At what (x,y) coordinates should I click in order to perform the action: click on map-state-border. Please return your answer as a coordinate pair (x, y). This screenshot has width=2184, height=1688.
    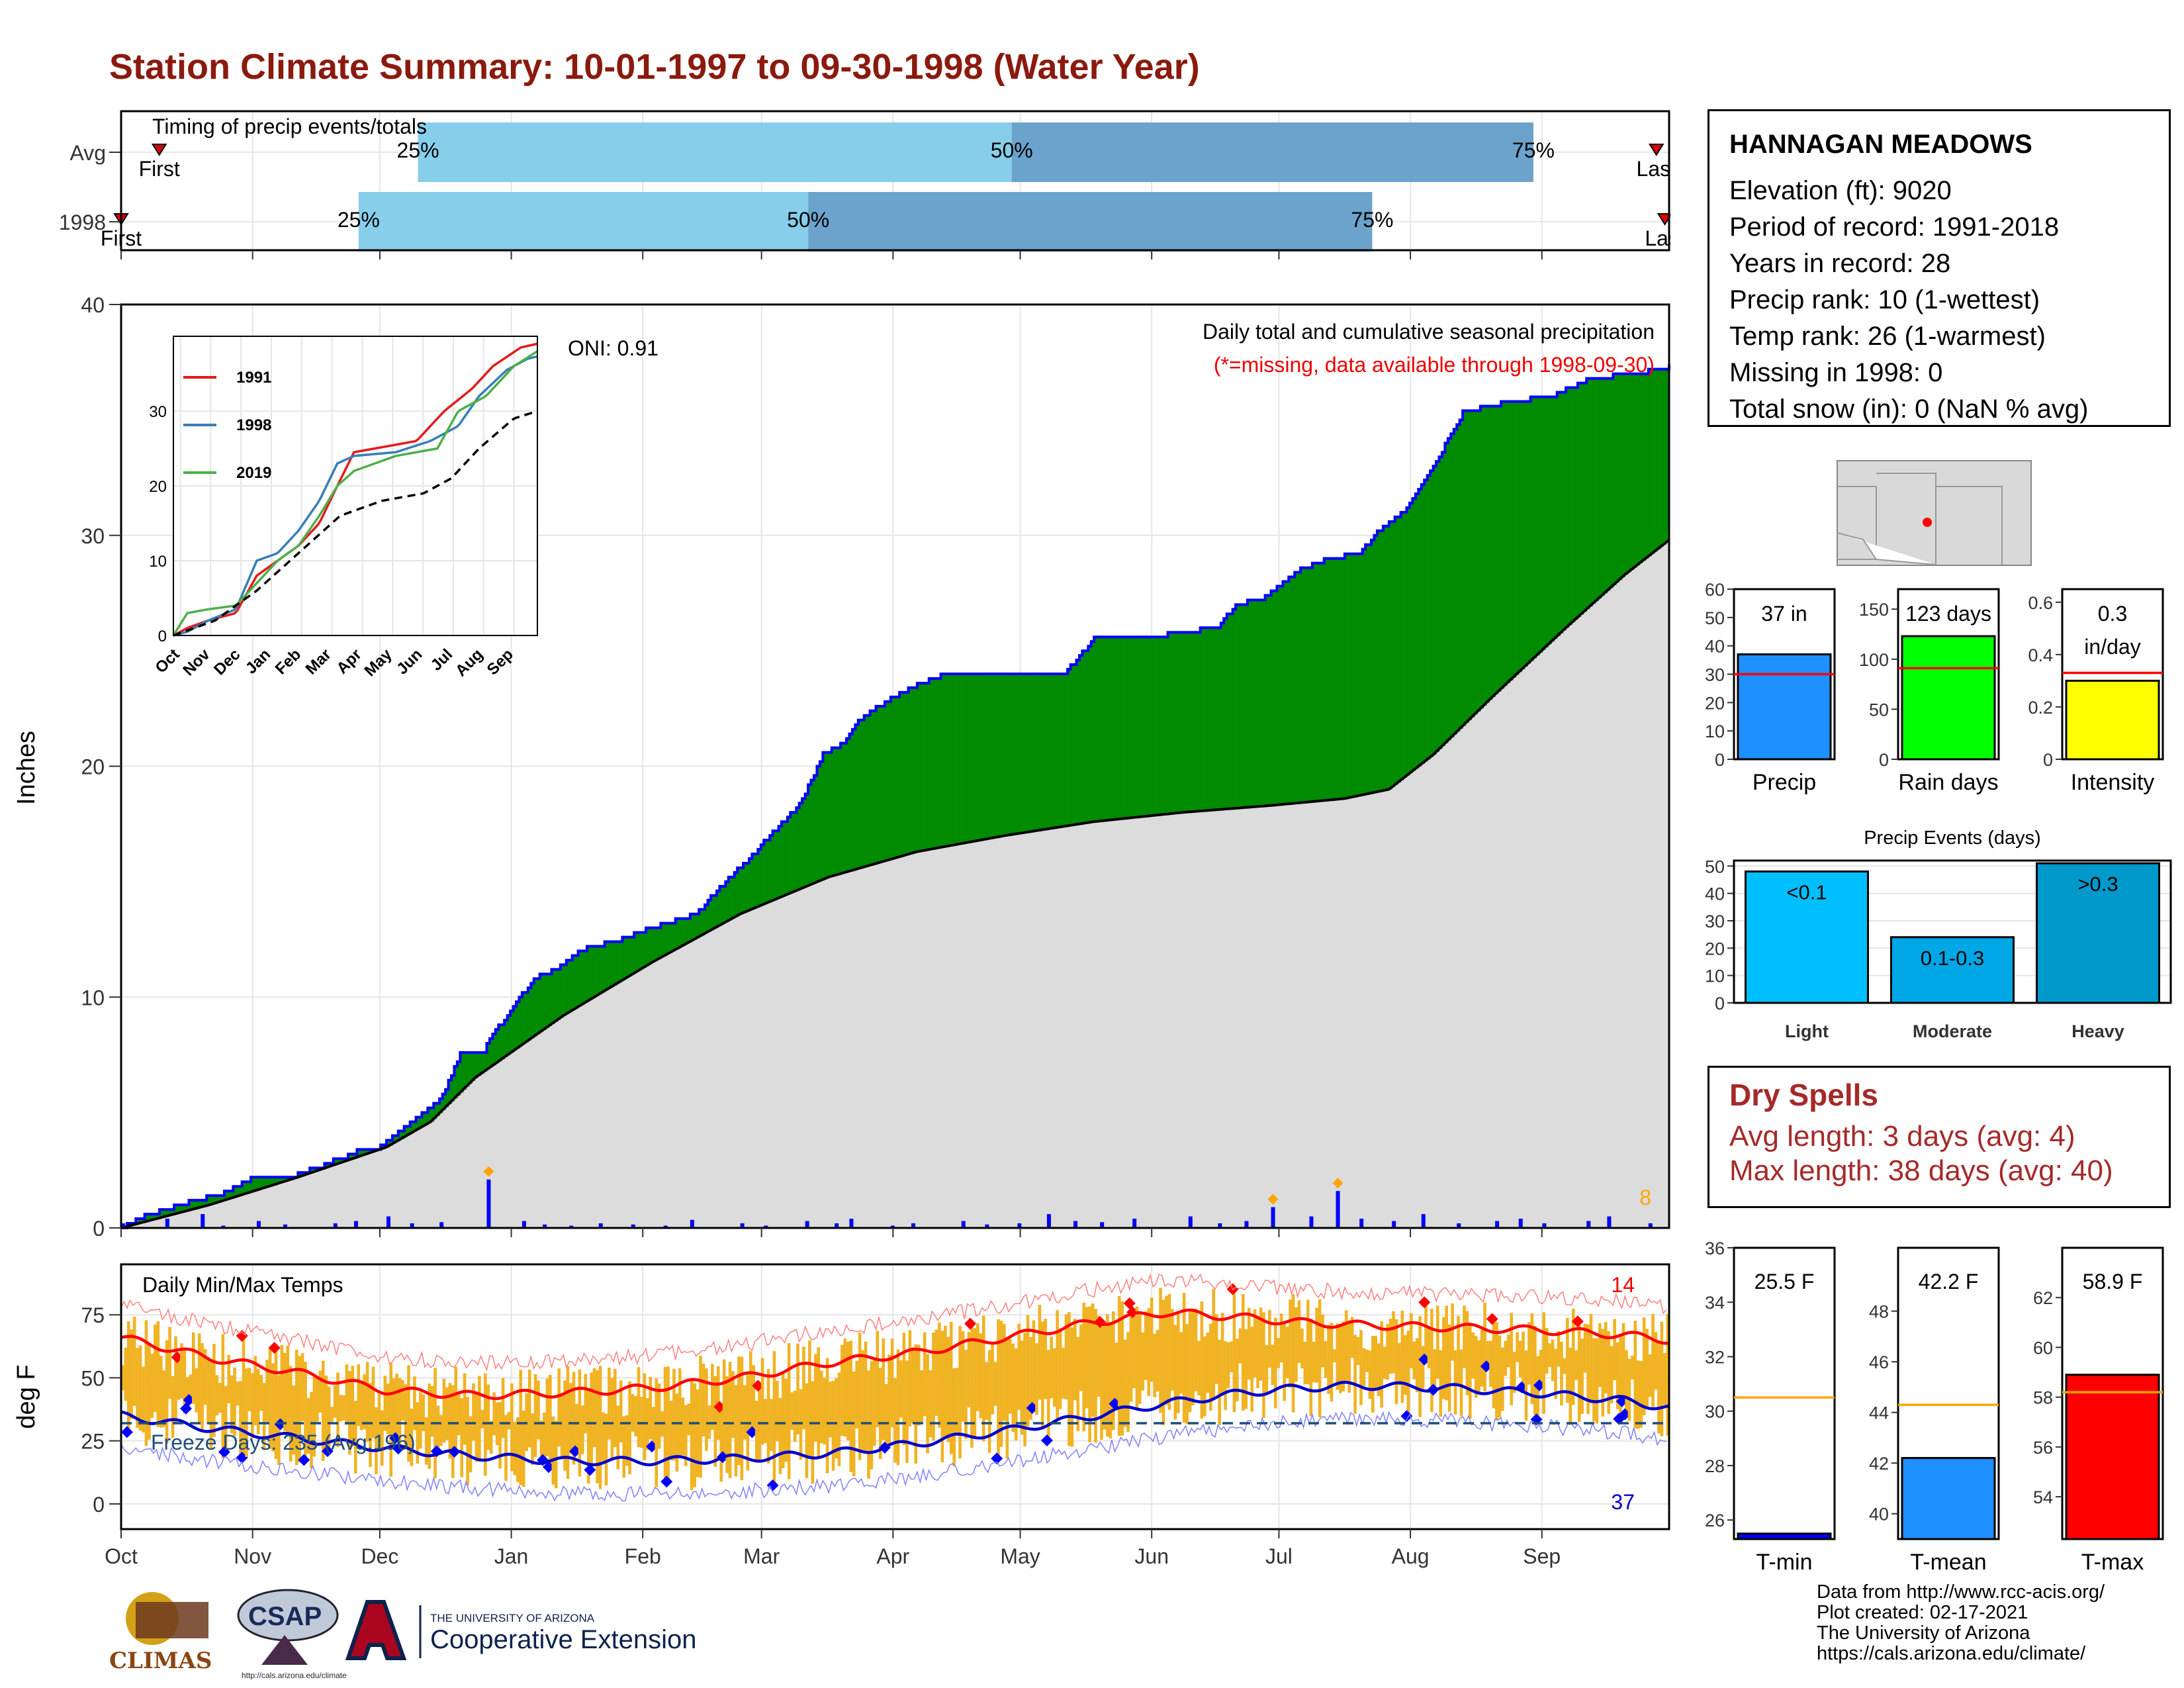
    Looking at the image, I should click on (1969, 525).